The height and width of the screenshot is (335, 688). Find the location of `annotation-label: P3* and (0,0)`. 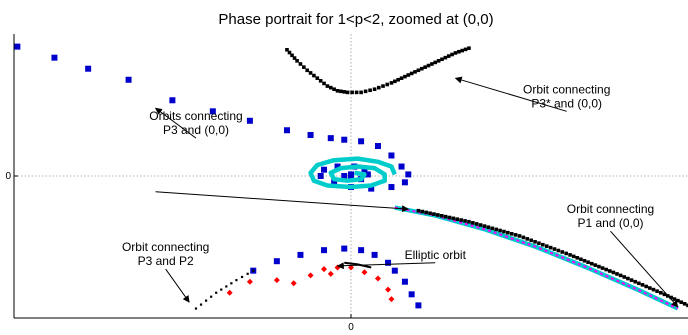

annotation-label: P3* and (0,0) is located at coordinates (566, 103).